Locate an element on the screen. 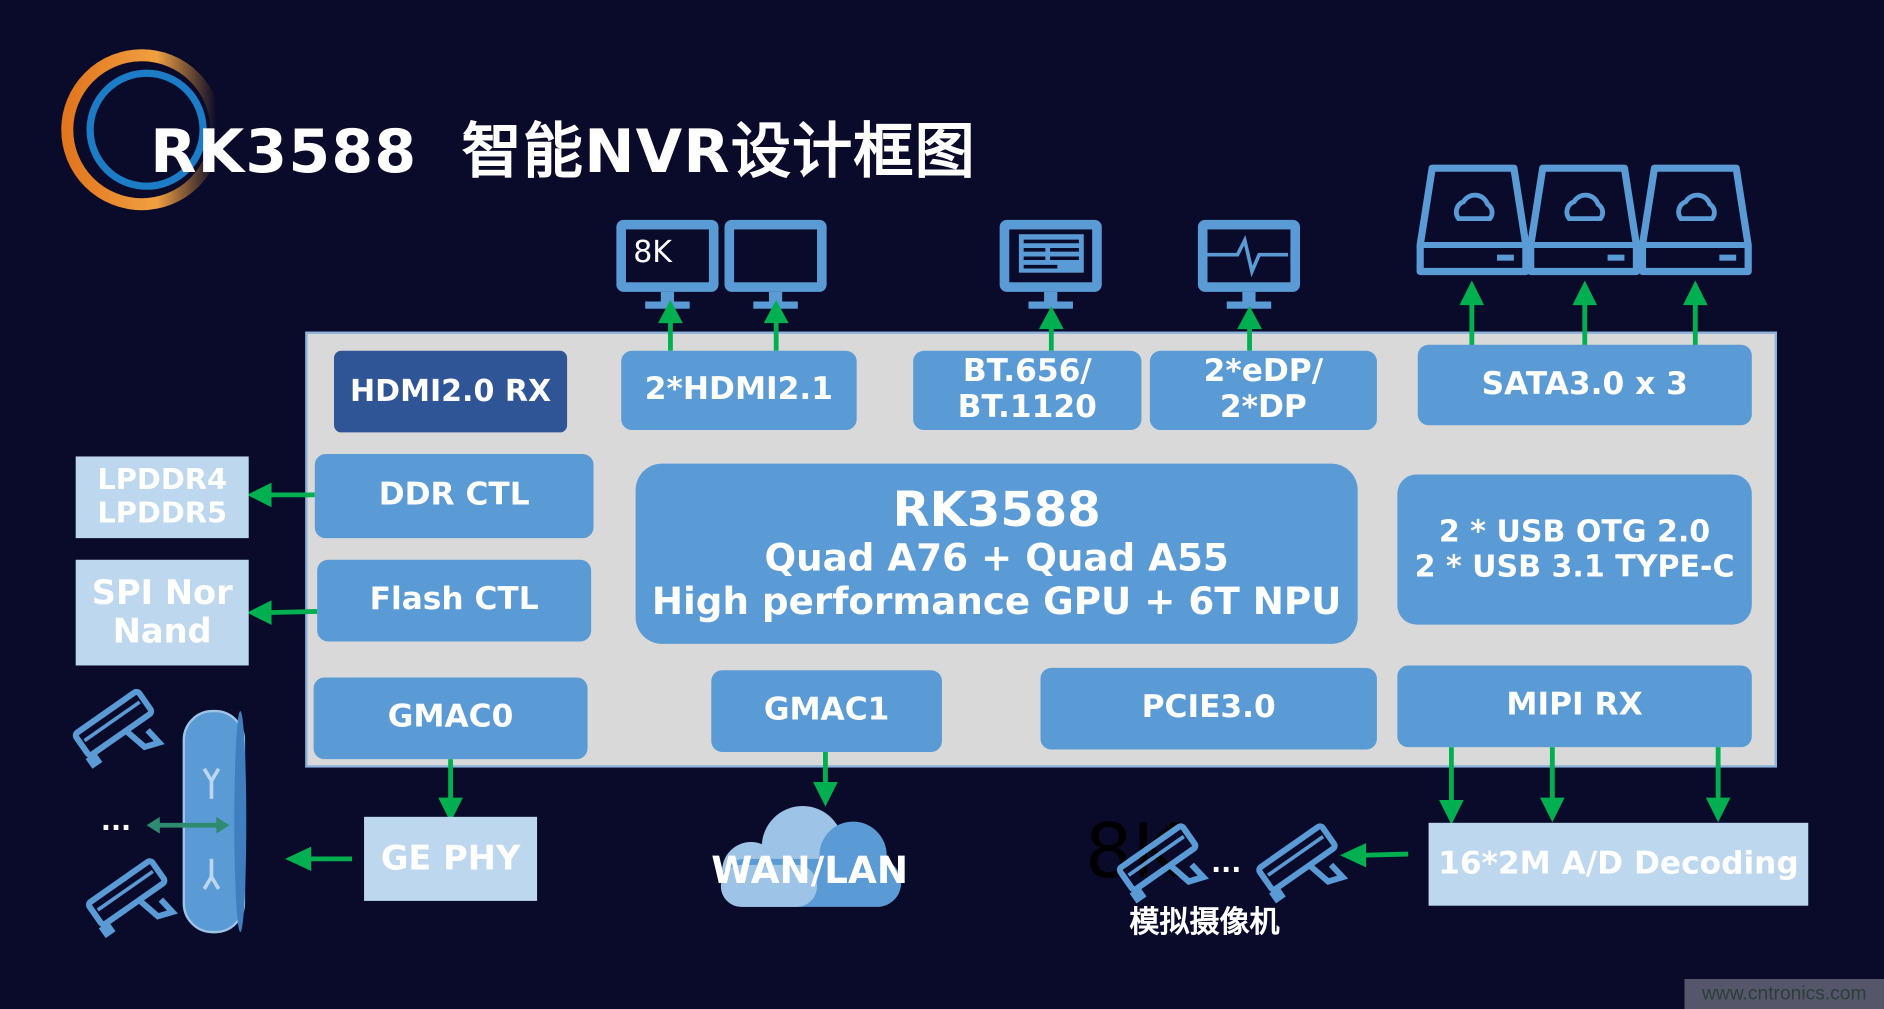 This screenshot has width=1884, height=1009. gmac1-block: GMAC1 is located at coordinates (826, 711).